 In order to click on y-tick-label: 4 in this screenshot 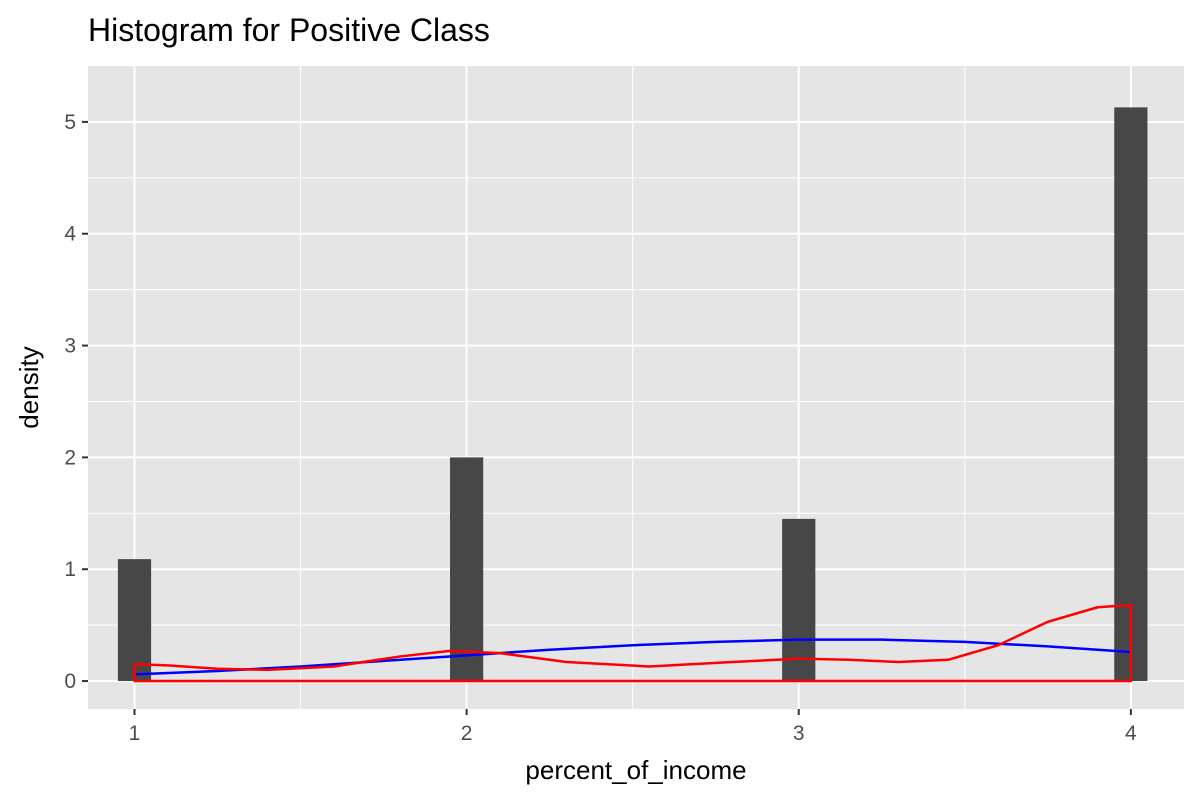, I will do `click(70, 234)`.